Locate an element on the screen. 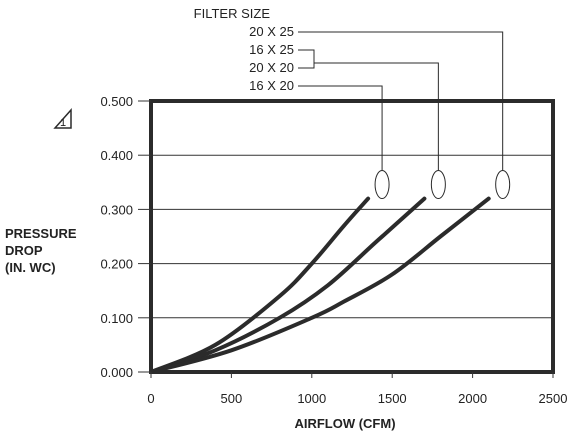  x-axis-title: AIRFLOW (CFM) is located at coordinates (344, 423).